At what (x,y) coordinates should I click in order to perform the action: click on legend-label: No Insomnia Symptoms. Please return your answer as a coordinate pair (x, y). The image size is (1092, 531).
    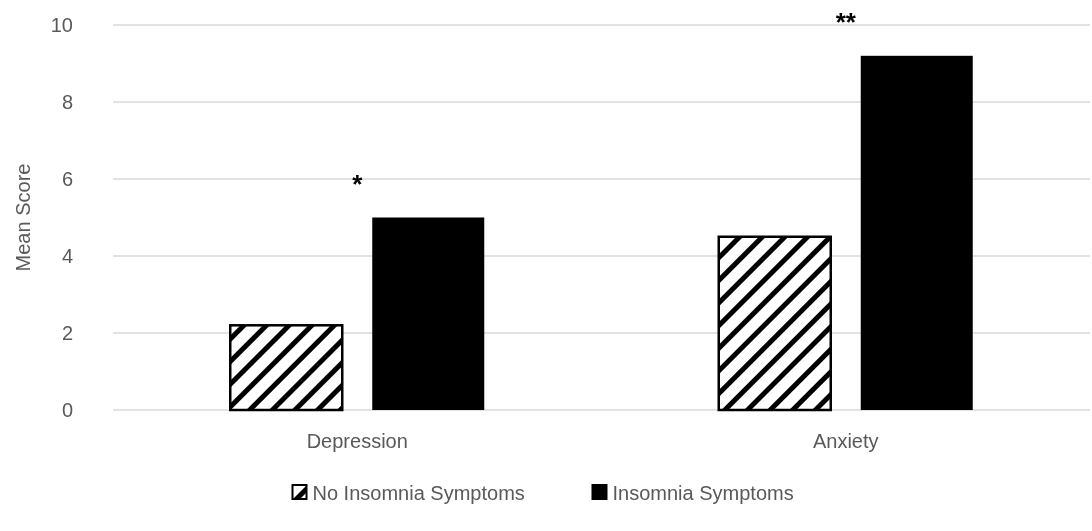
    Looking at the image, I should click on (418, 493).